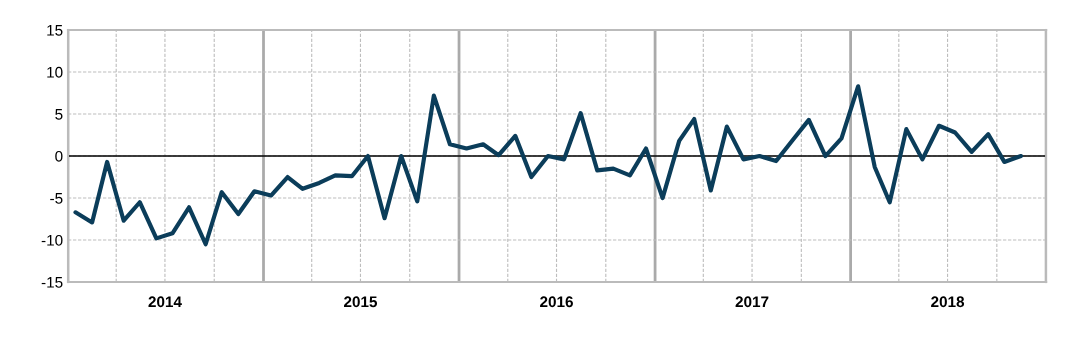 This screenshot has height=337, width=1069. Describe the element at coordinates (55, 72) in the screenshot. I see `y-tick-label: 10` at that location.